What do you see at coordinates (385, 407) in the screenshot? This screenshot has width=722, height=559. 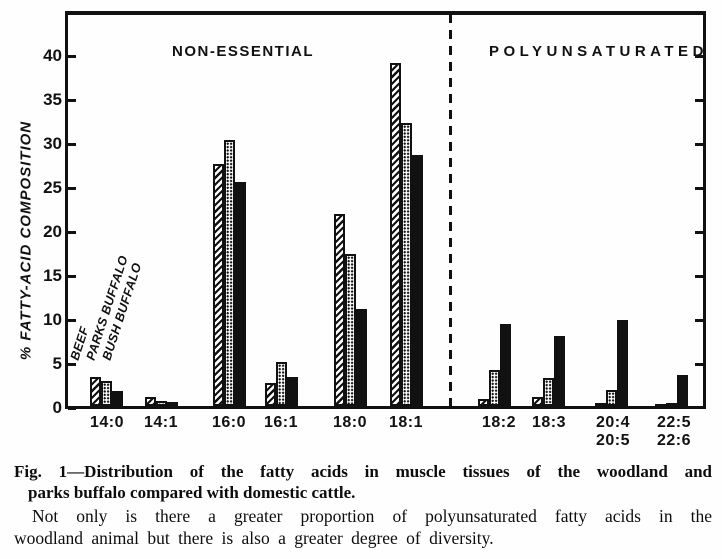 I see `x-axis-line` at bounding box center [385, 407].